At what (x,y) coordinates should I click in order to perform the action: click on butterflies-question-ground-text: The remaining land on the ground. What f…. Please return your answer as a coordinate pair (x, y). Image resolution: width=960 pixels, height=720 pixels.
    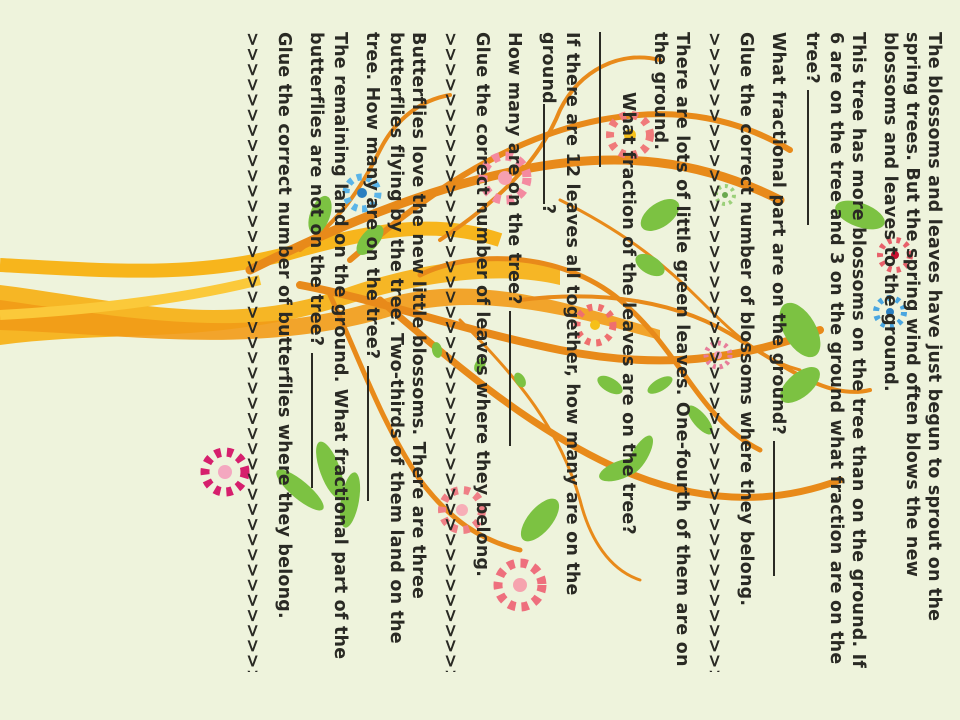
    Looking at the image, I should click on (328, 346).